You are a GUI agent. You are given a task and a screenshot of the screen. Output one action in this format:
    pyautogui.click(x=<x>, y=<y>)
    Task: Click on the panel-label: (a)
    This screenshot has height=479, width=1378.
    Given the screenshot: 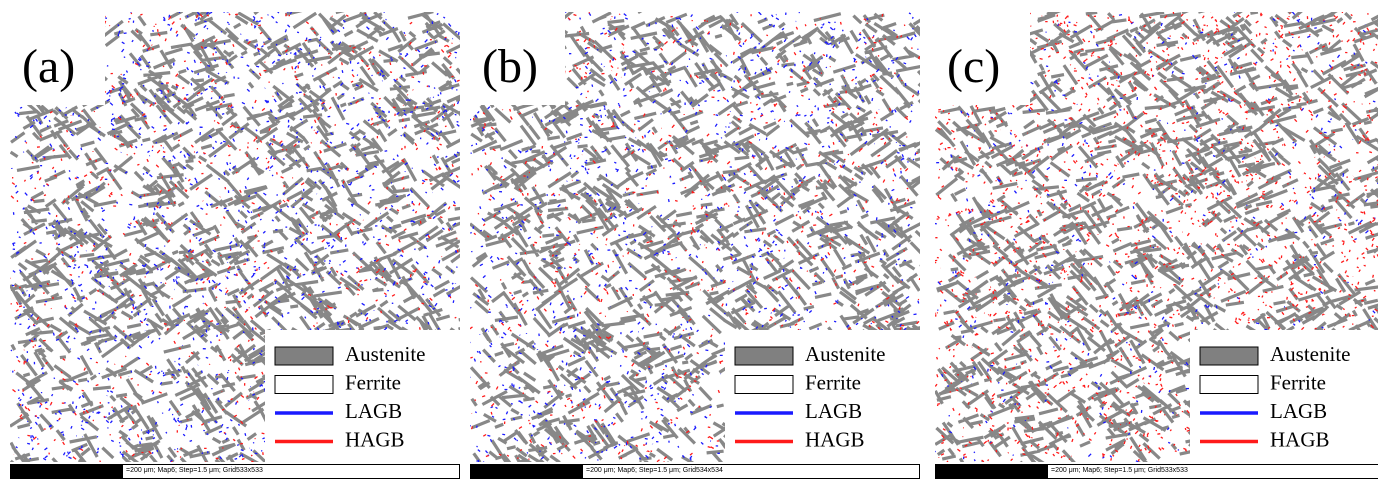 What is the action you would take?
    pyautogui.click(x=48, y=66)
    